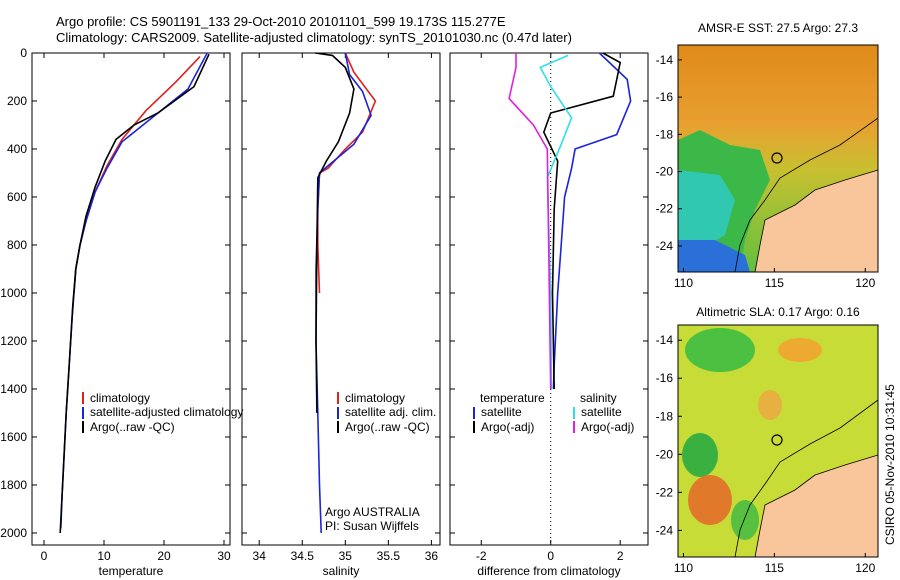 The image size is (900, 580). Describe the element at coordinates (501, 412) in the screenshot. I see `legend-sat-temp-label: satellite` at that location.